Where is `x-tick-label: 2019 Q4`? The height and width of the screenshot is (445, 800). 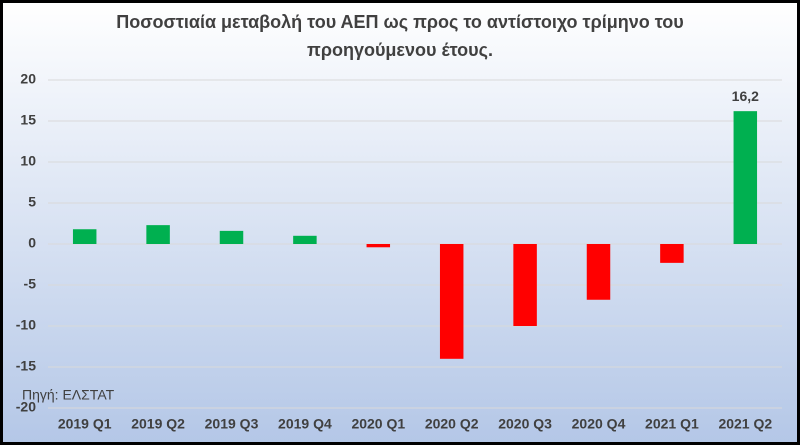
x-tick-label: 2019 Q4 is located at coordinates (305, 424).